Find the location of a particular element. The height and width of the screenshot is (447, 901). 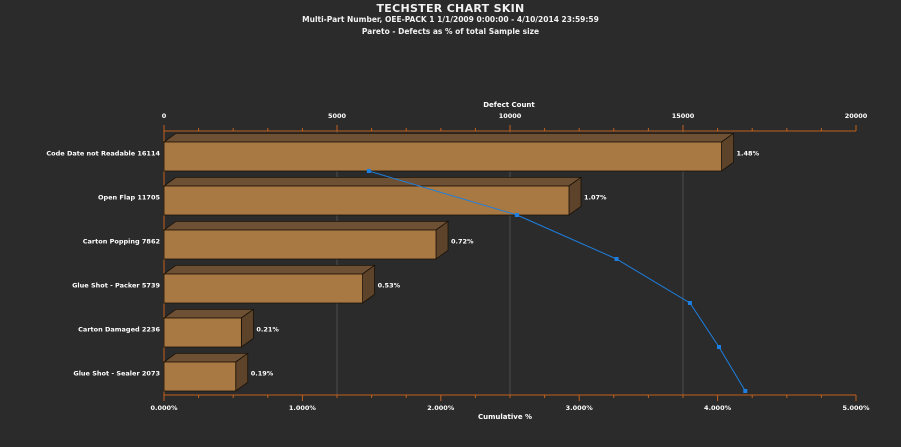

top-tick-label: 20000 is located at coordinates (856, 116).